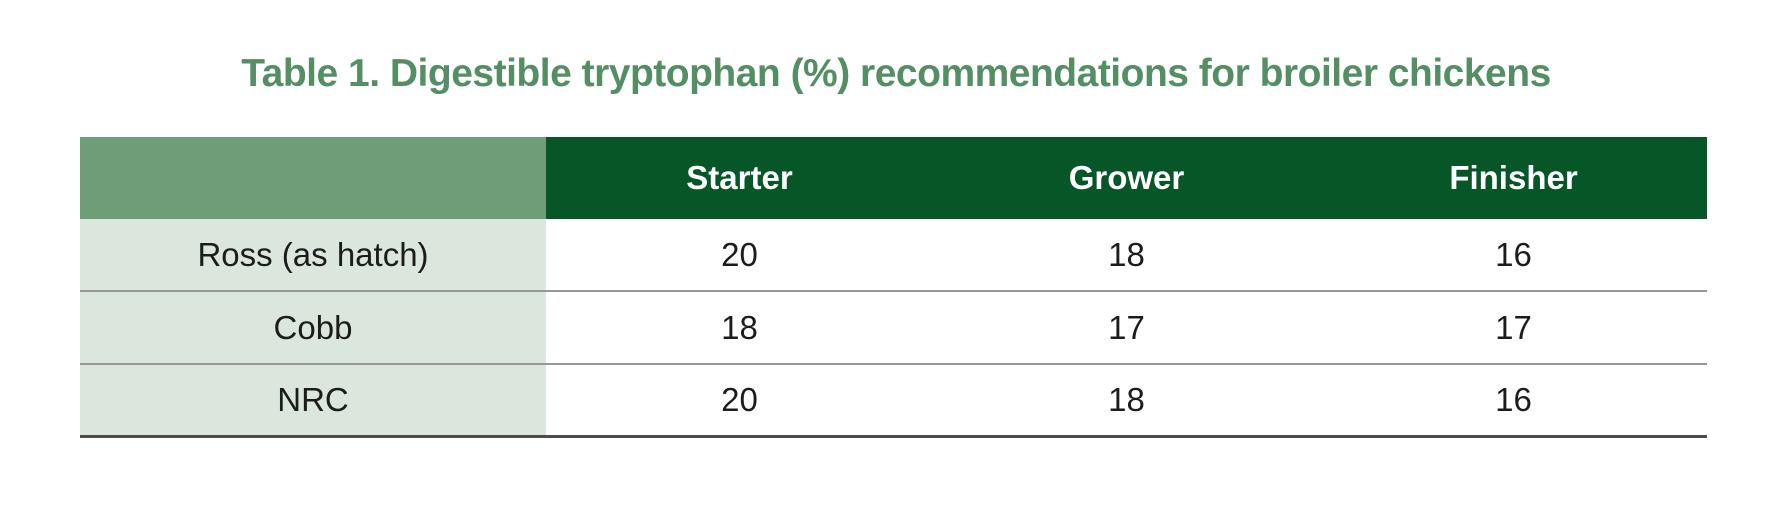  I want to click on cell-ross-finisher: 16, so click(1513, 254).